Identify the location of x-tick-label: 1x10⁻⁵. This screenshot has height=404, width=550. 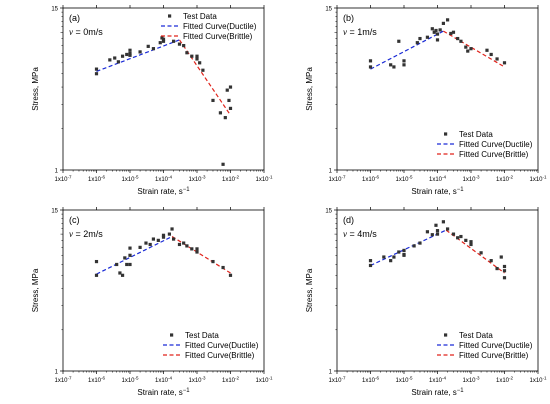
(404, 380).